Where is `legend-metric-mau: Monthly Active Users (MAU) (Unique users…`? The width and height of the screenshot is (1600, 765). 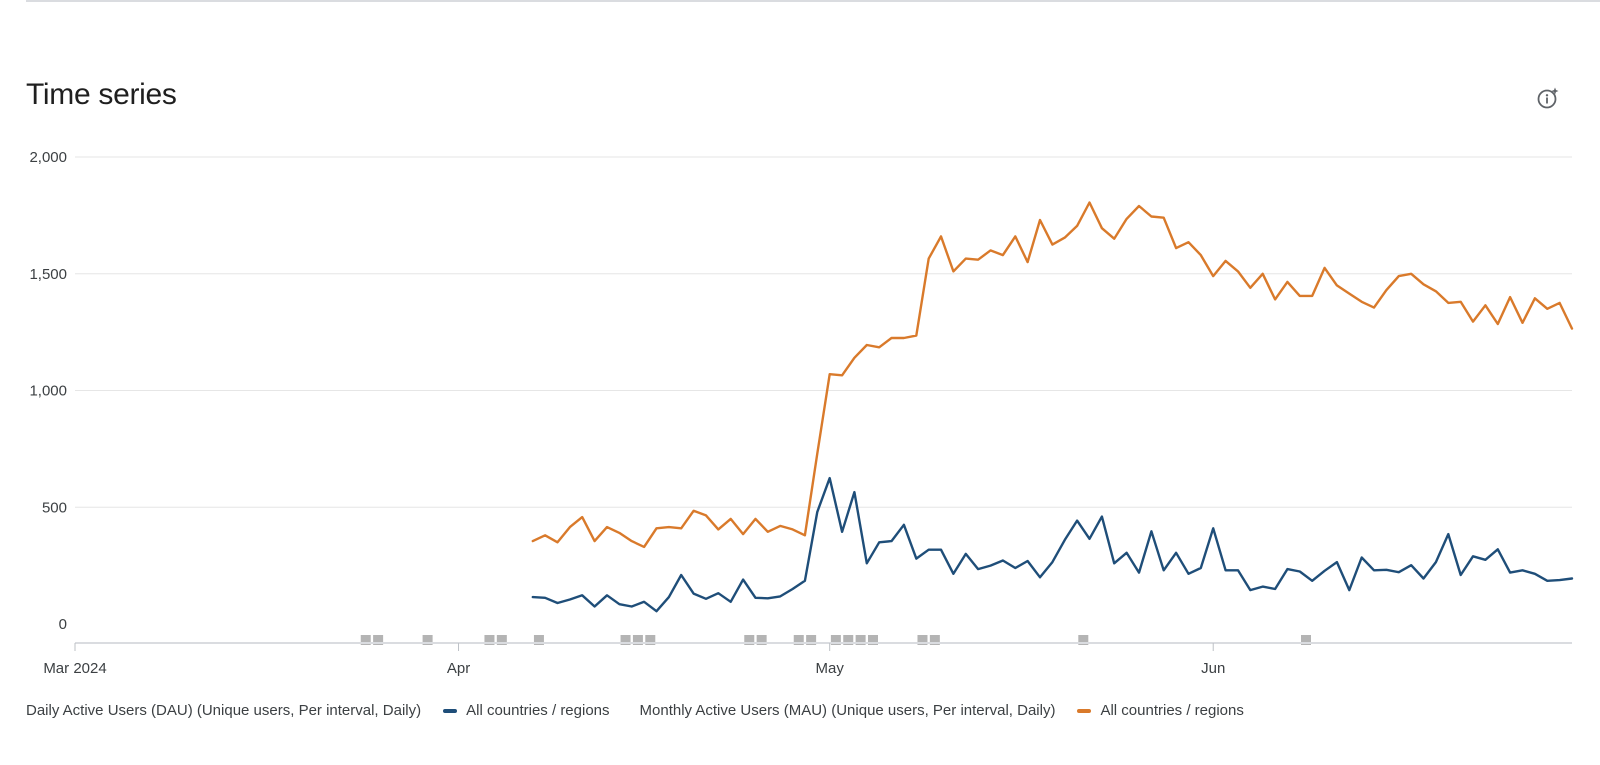
legend-metric-mau: Monthly Active Users (MAU) (Unique users… is located at coordinates (847, 710).